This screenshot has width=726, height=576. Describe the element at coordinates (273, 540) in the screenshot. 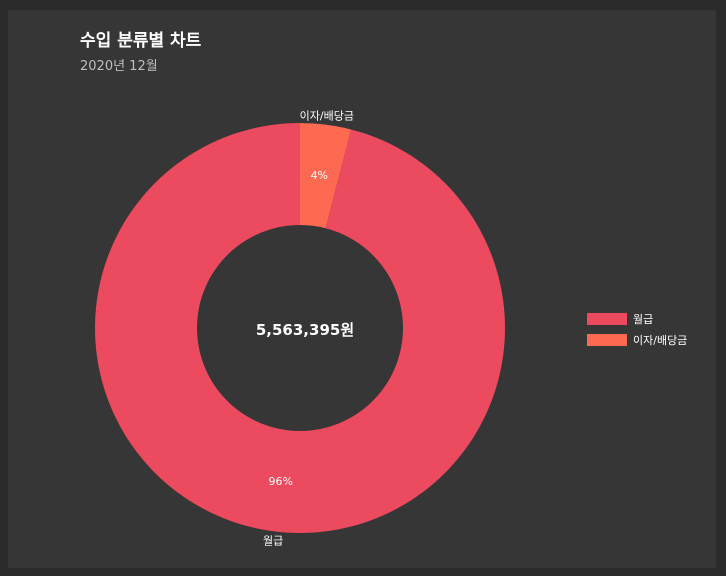

I see `slice-category-label-0: 월급` at that location.